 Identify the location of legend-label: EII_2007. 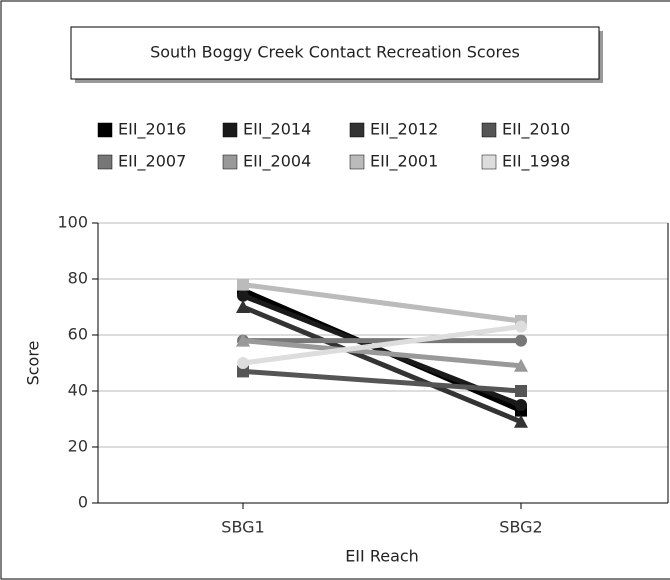
(152, 162).